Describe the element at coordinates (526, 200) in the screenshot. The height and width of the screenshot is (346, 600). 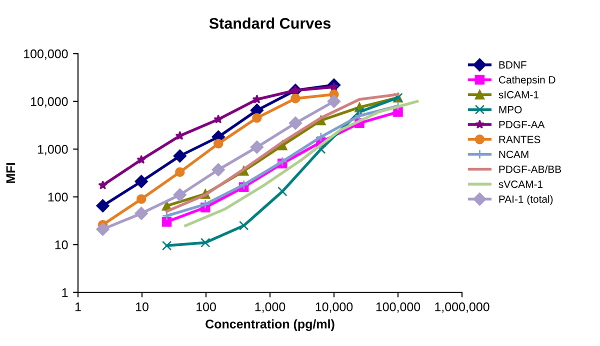
I see `legend-label: PAI-1 (total)` at that location.